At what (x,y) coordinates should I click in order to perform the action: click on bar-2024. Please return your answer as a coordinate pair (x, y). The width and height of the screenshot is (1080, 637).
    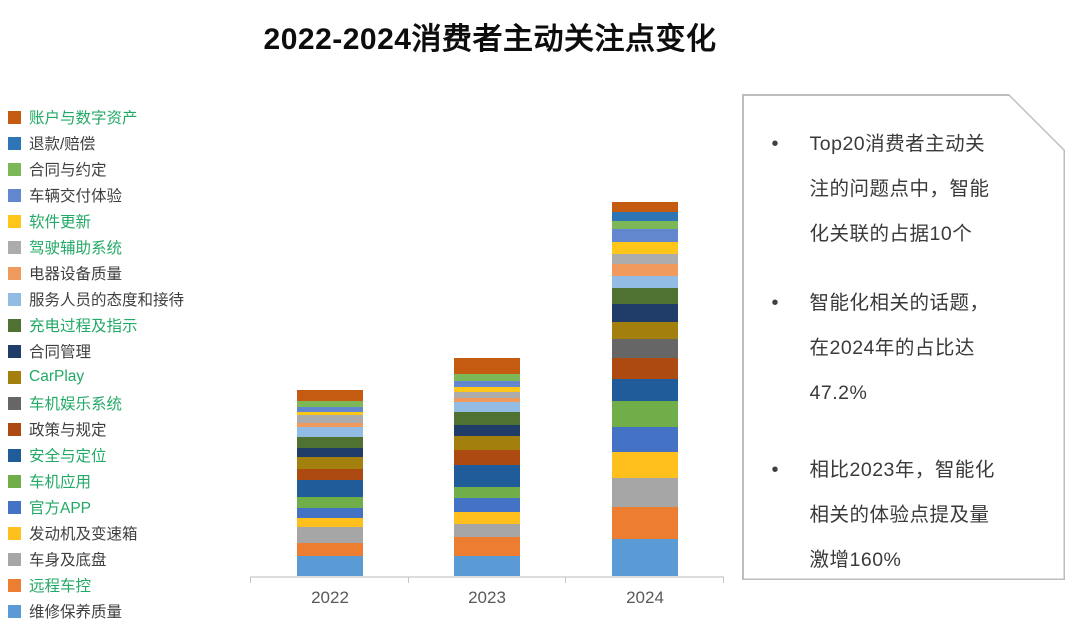
    Looking at the image, I should click on (645, 389).